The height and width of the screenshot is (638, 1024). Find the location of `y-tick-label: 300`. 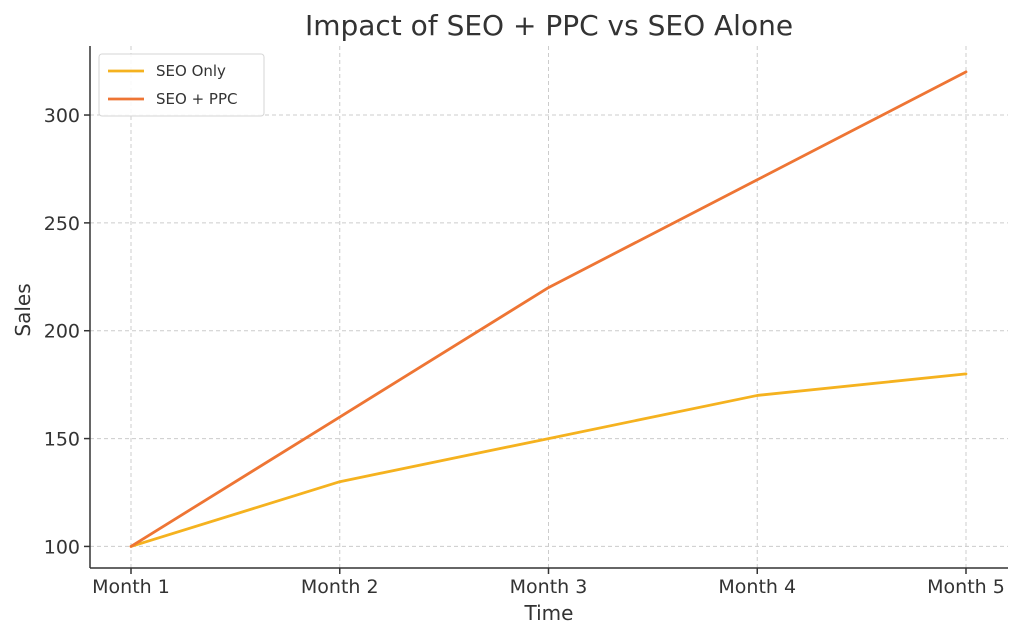

y-tick-label: 300 is located at coordinates (62, 116).